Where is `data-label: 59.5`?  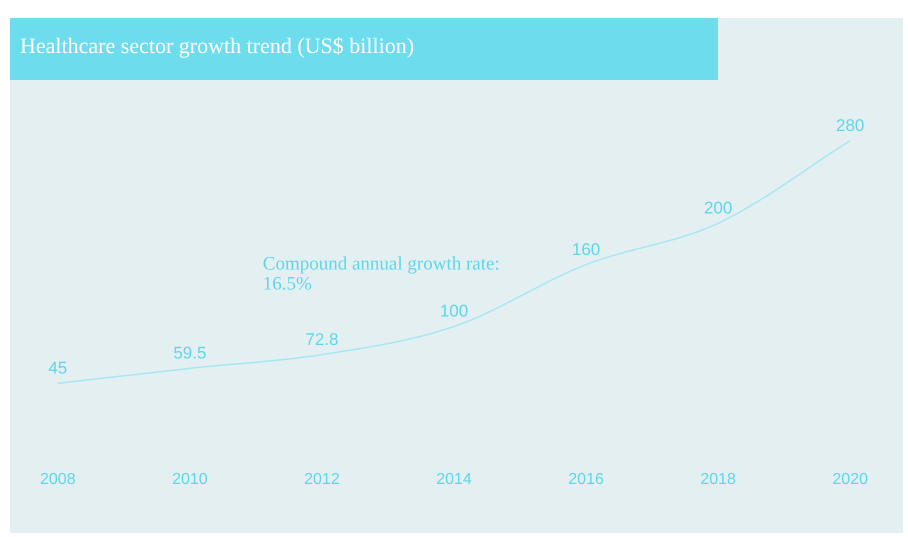
data-label: 59.5 is located at coordinates (189, 353).